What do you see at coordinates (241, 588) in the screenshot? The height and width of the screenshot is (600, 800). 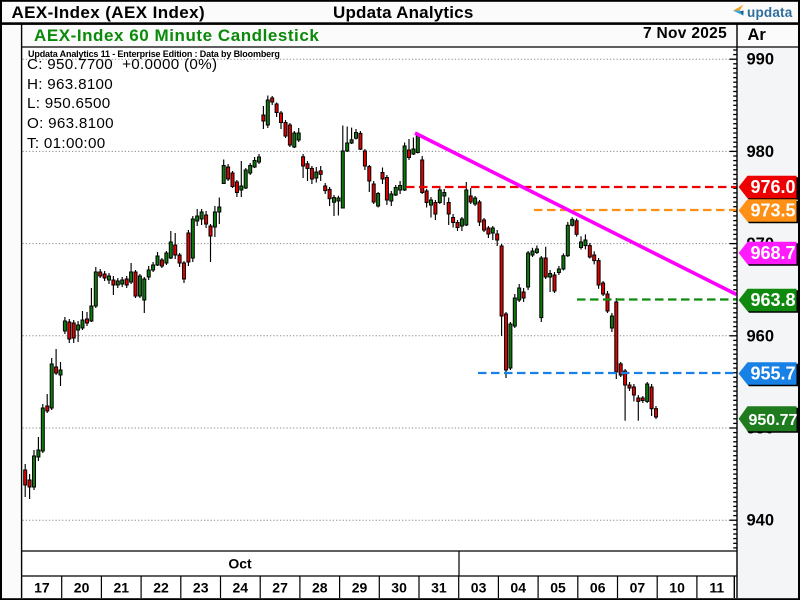 I see `svg-text: 24` at bounding box center [241, 588].